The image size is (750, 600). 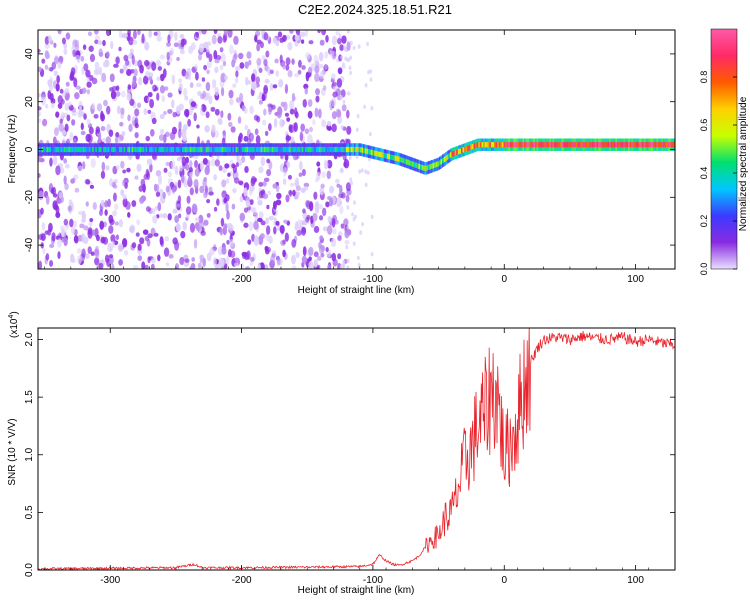 I want to click on colorbar-tick-label: 0.0, so click(x=704, y=269).